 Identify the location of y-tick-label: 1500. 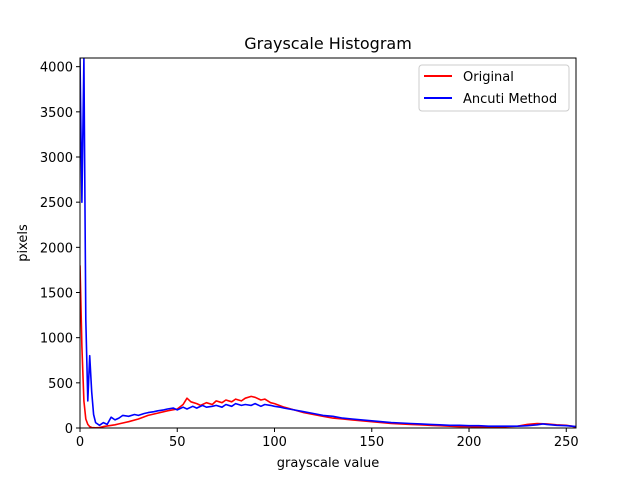
(56, 294).